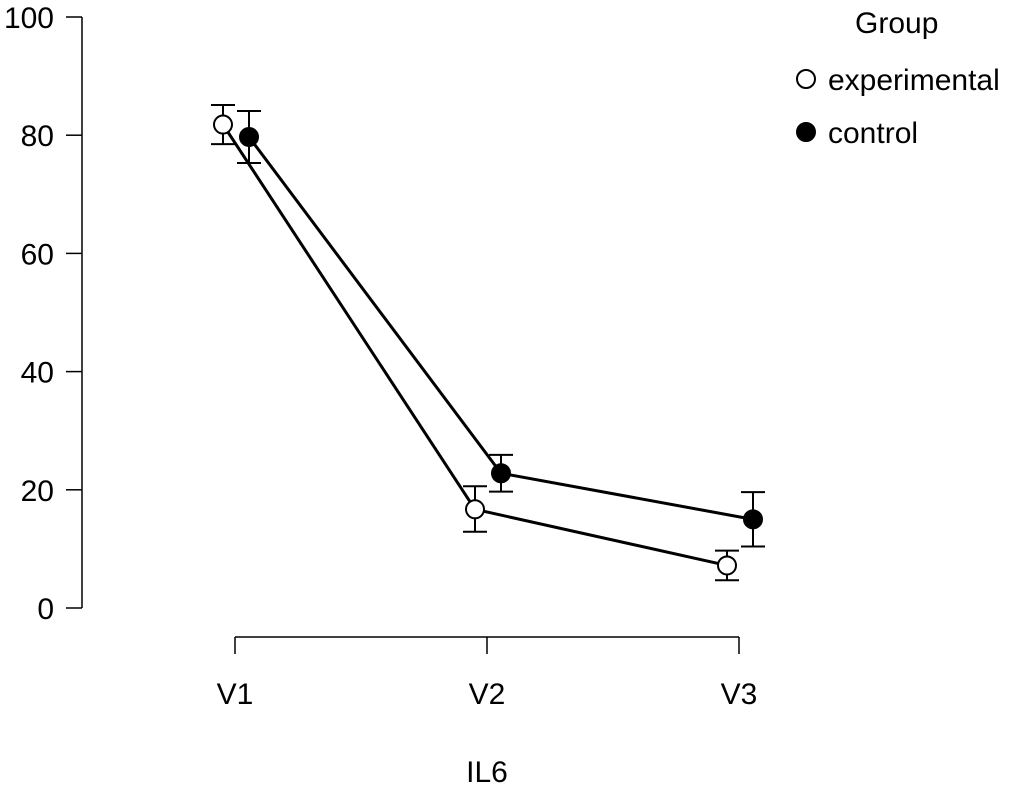  What do you see at coordinates (896, 23) in the screenshot?
I see `legend-title: Group` at bounding box center [896, 23].